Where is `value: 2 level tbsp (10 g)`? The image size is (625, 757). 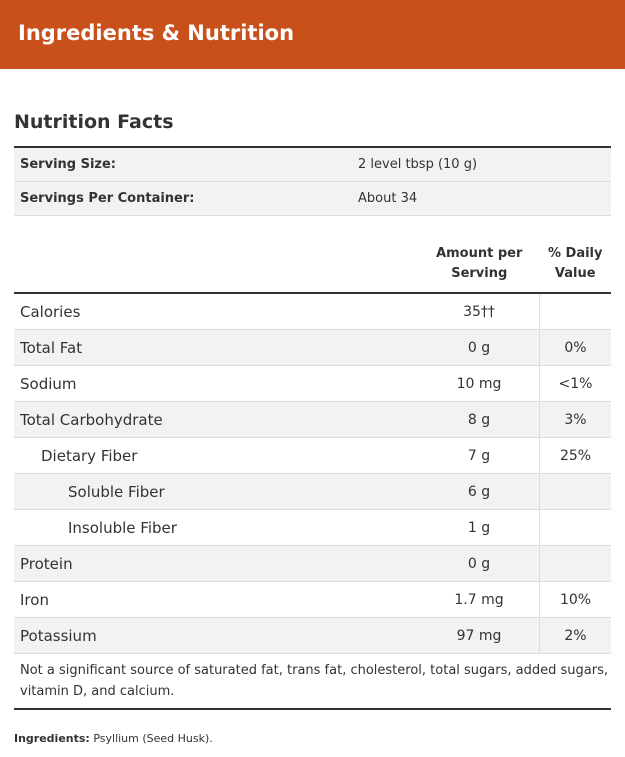
value: 2 level tbsp (10 g) is located at coordinates (481, 164).